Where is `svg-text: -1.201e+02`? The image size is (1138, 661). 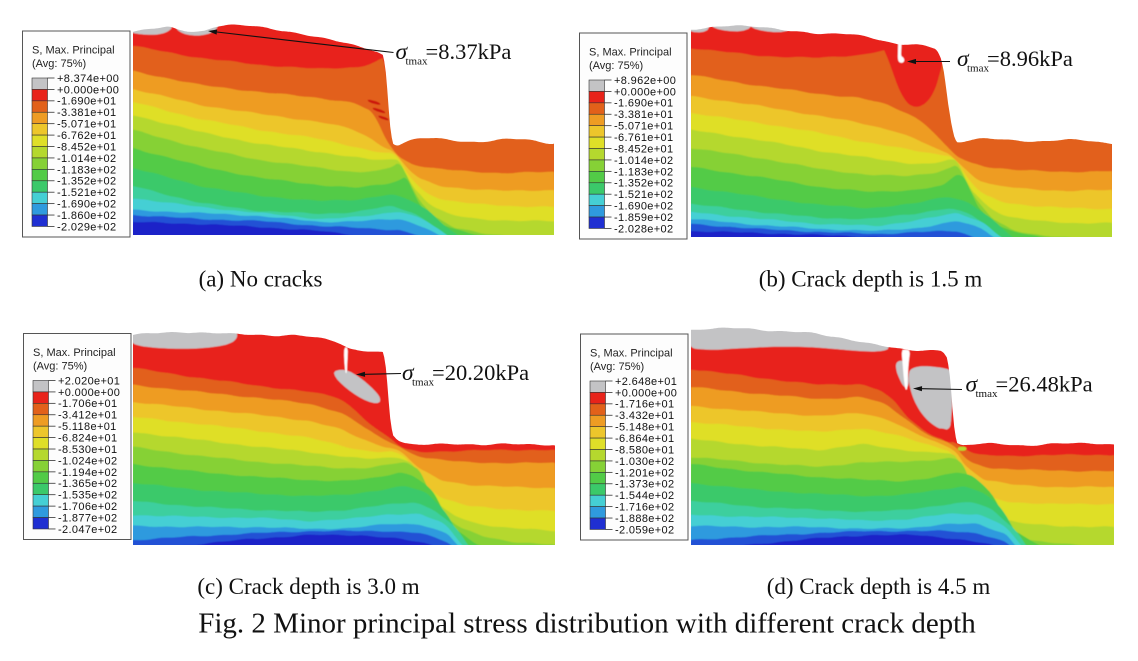
svg-text: -1.201e+02 is located at coordinates (644, 473).